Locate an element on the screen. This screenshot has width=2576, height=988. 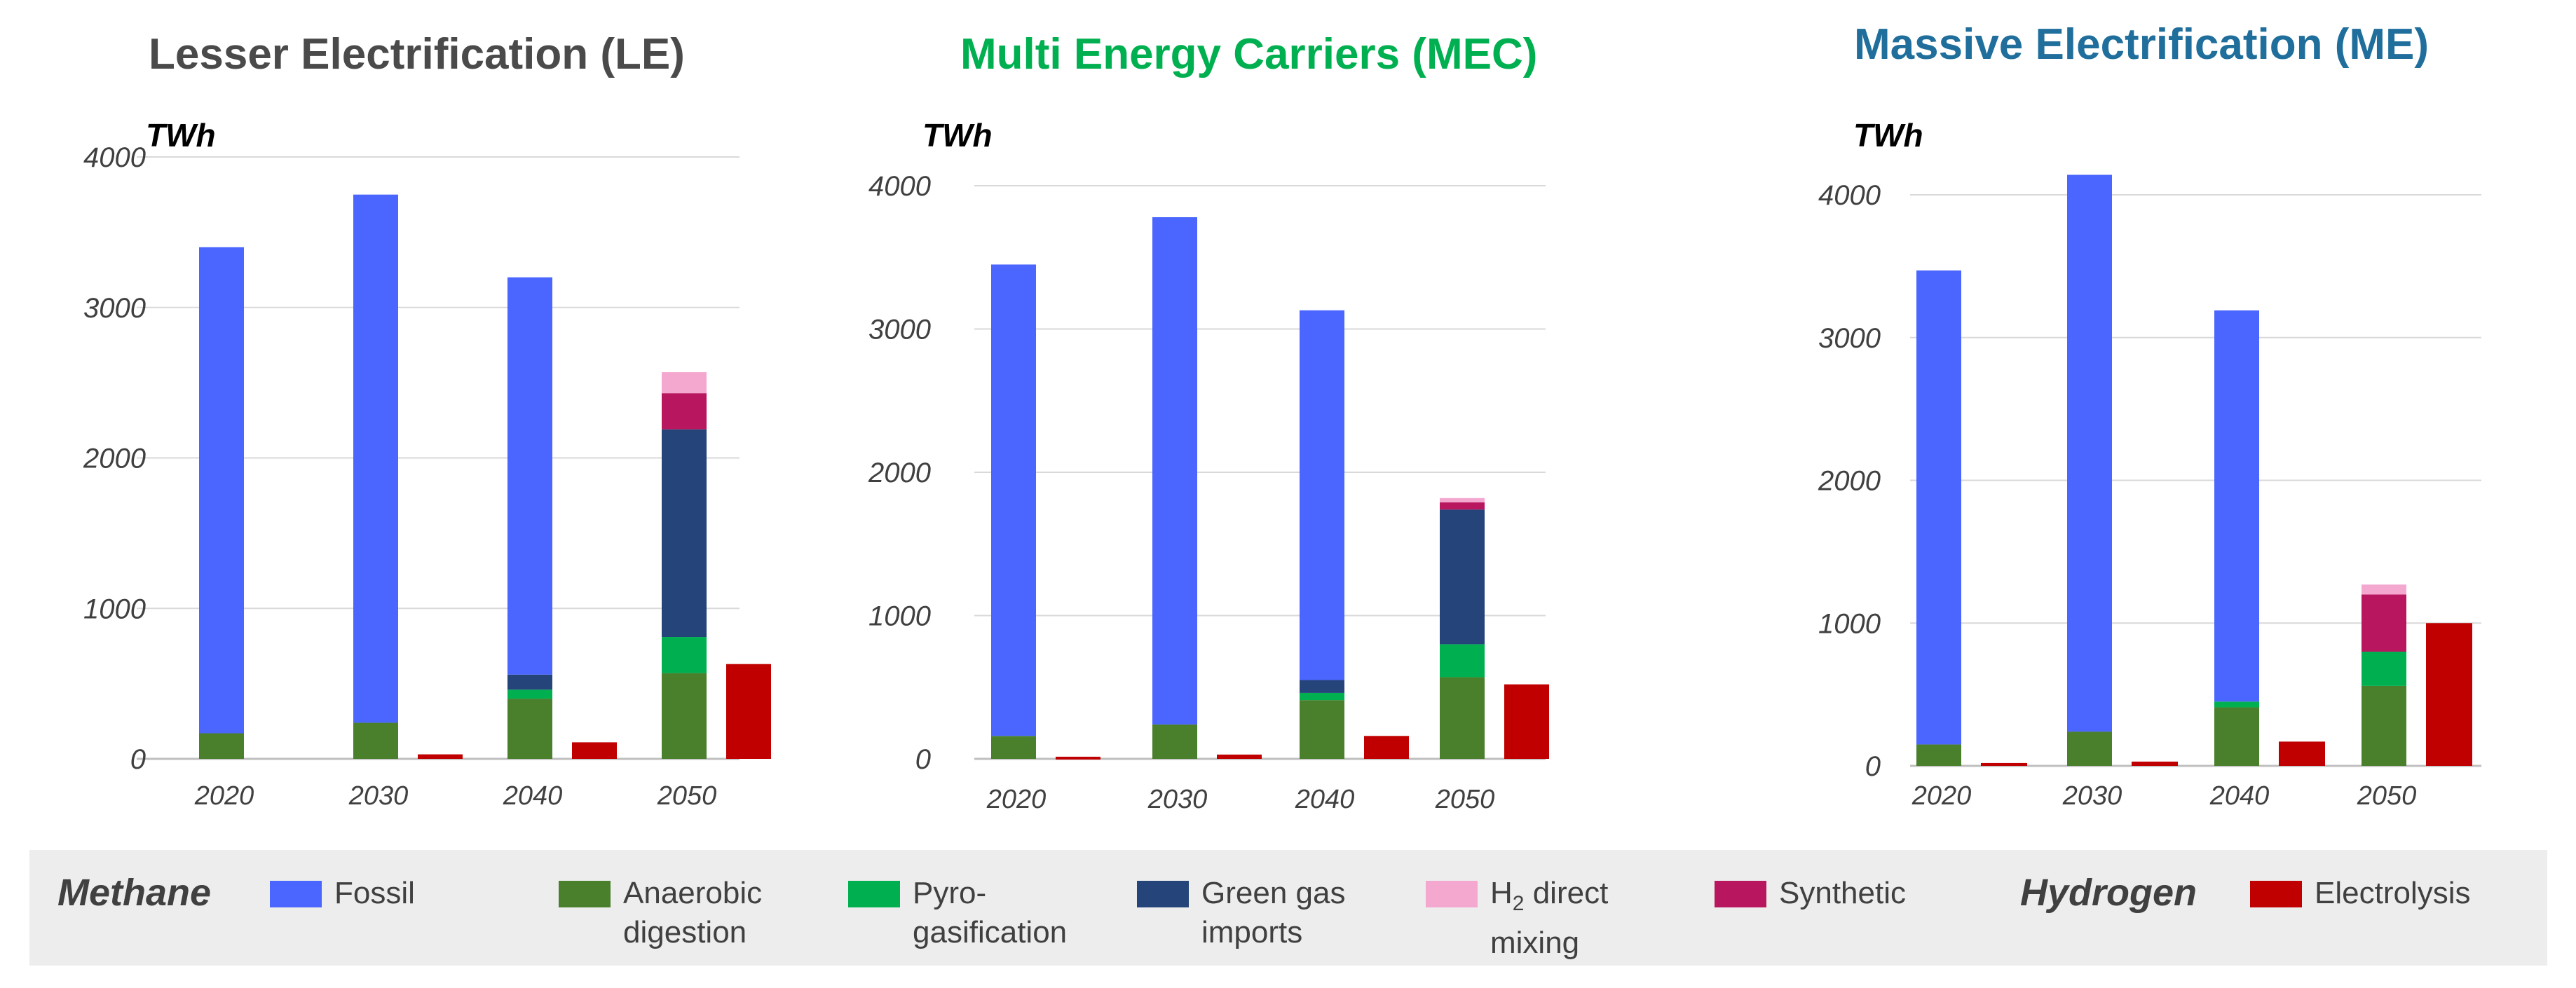
bar-le-2050-h2-direct-mixing is located at coordinates (684, 383).